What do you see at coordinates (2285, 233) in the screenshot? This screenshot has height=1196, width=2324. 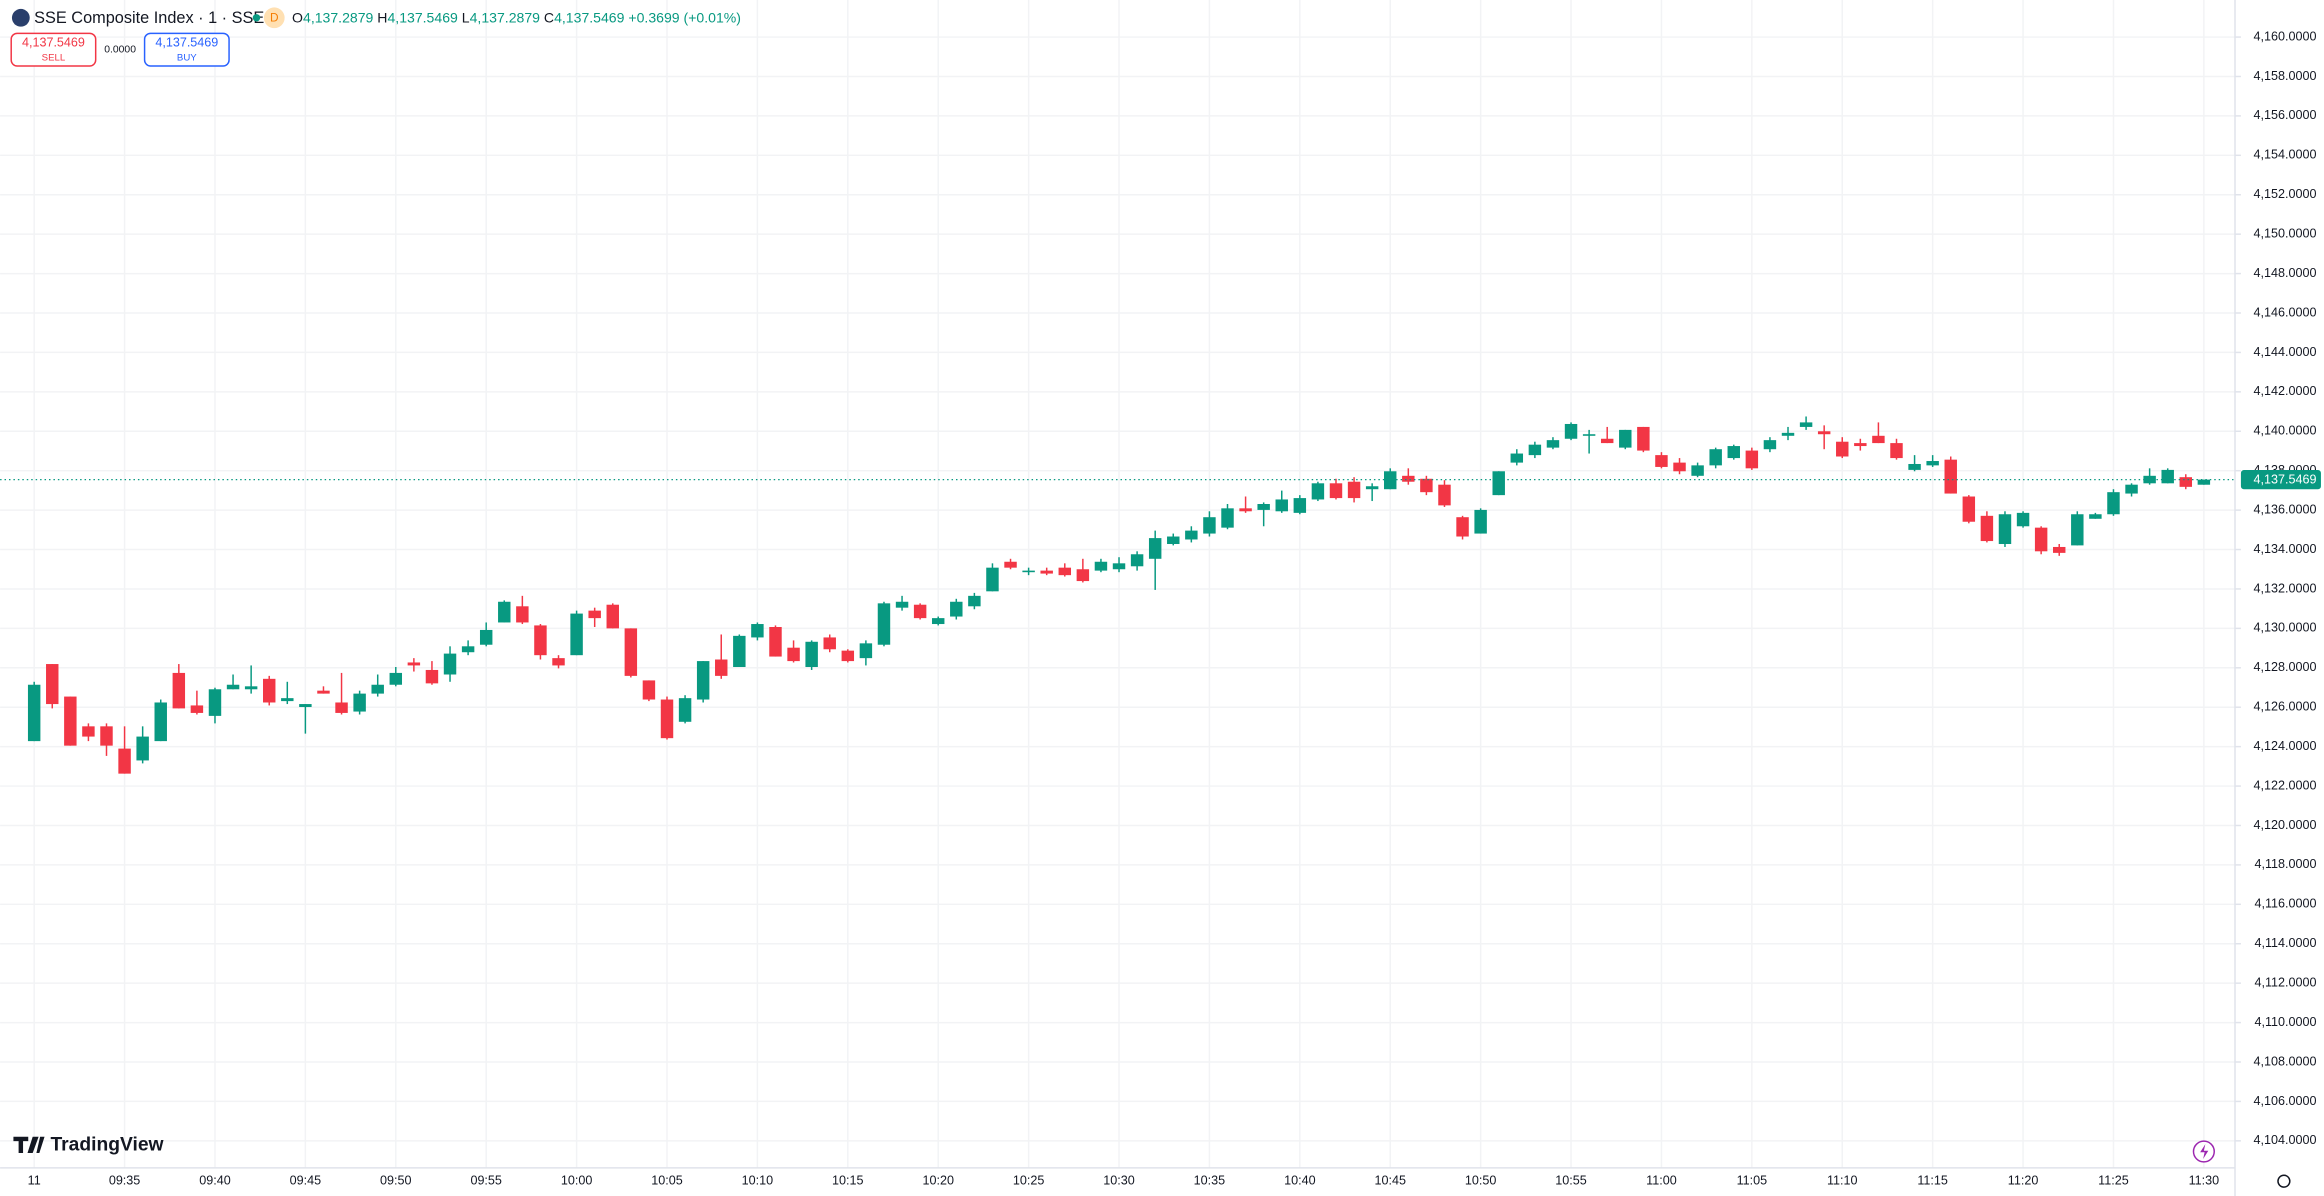 I see `y-tick-label: 4,150.0000` at bounding box center [2285, 233].